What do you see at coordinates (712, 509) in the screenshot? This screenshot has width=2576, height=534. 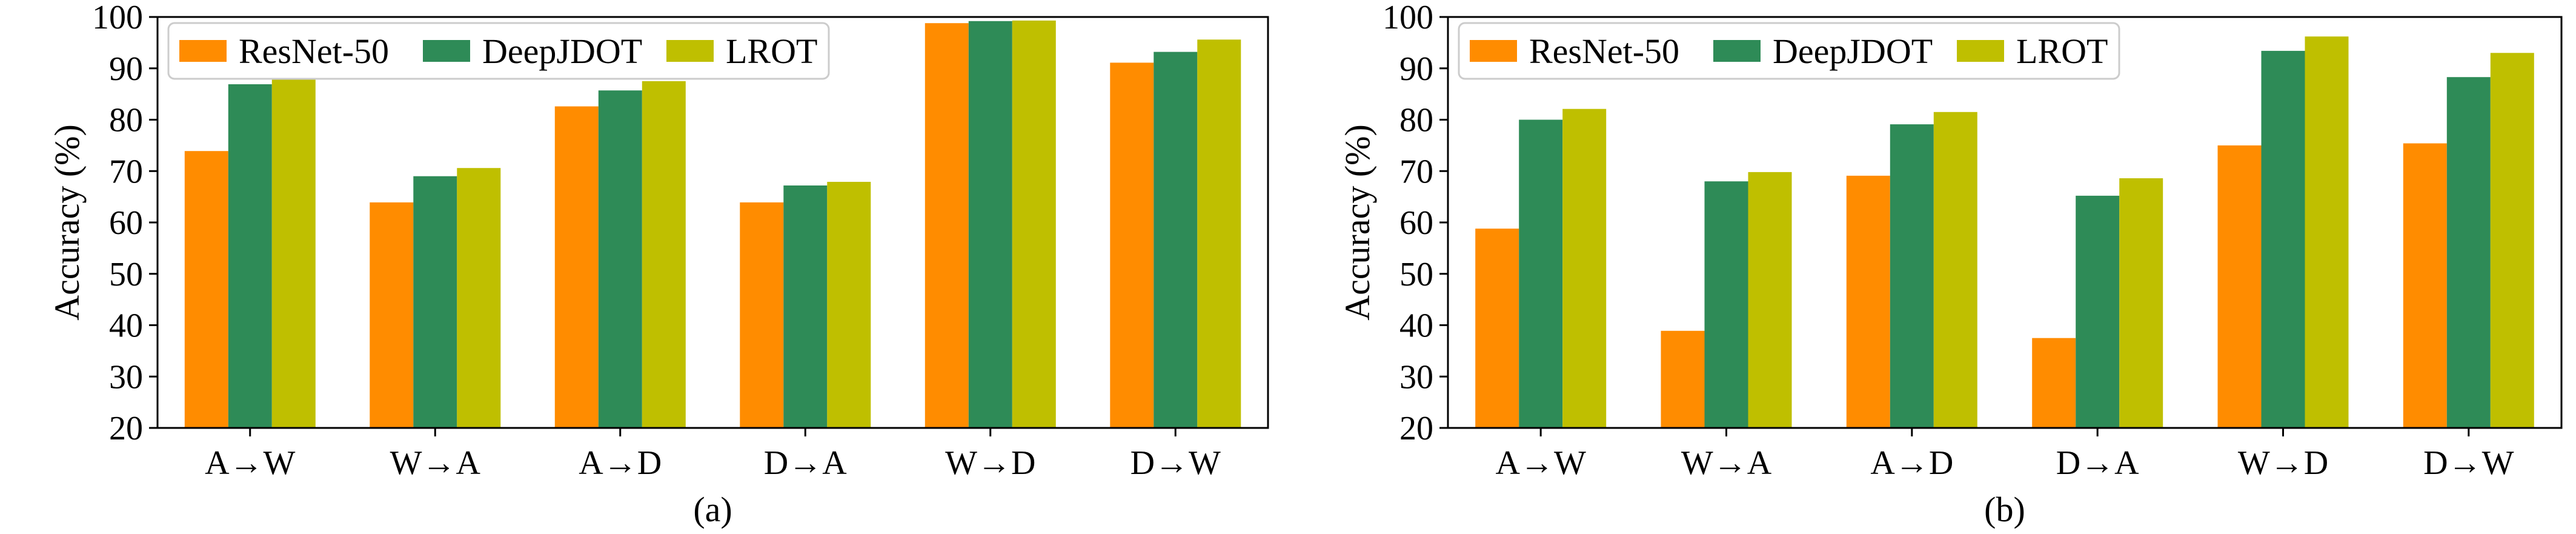 I see `panel-caption: (a)` at bounding box center [712, 509].